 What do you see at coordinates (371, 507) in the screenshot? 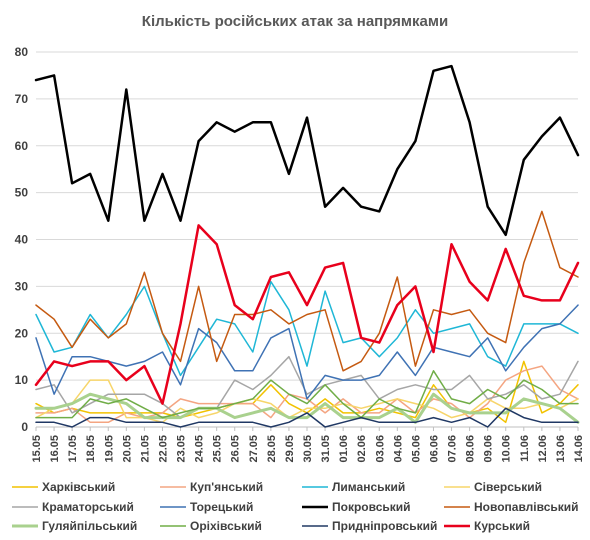
I see `legend-label: Покровський` at bounding box center [371, 507].